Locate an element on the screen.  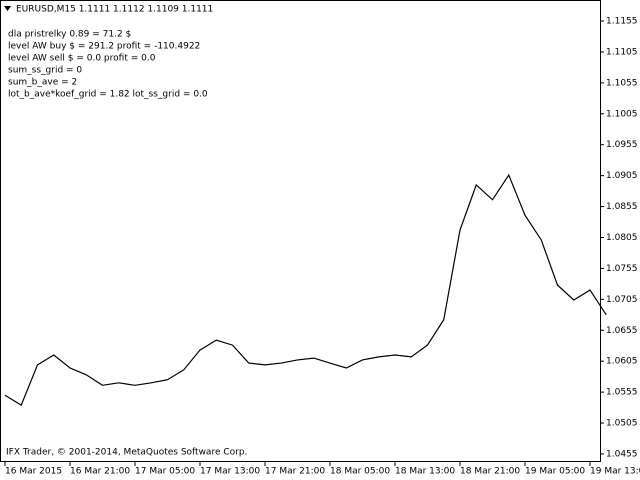
y-tick-label: 1.0455 is located at coordinates (622, 454).